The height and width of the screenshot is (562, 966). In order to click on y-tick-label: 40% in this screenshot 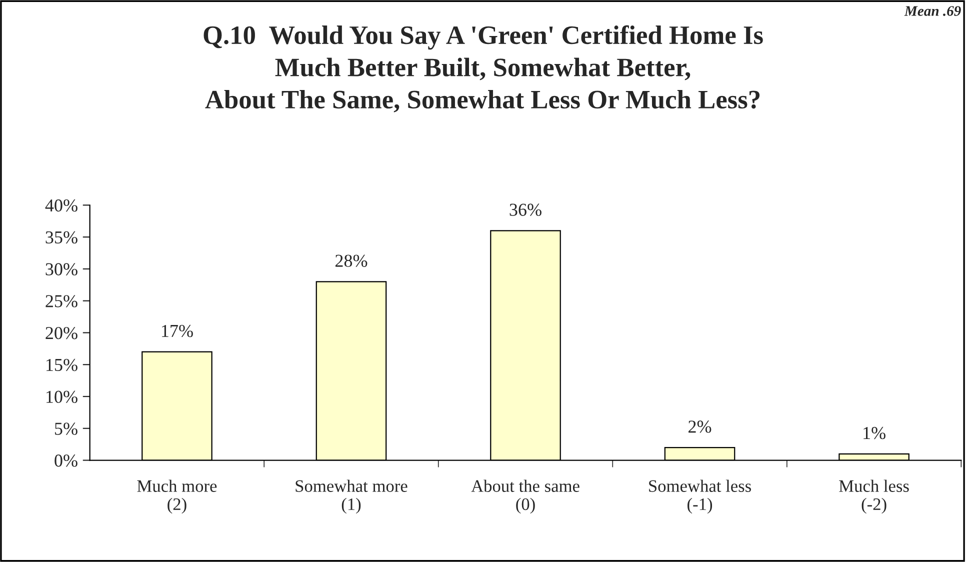, I will do `click(61, 205)`.